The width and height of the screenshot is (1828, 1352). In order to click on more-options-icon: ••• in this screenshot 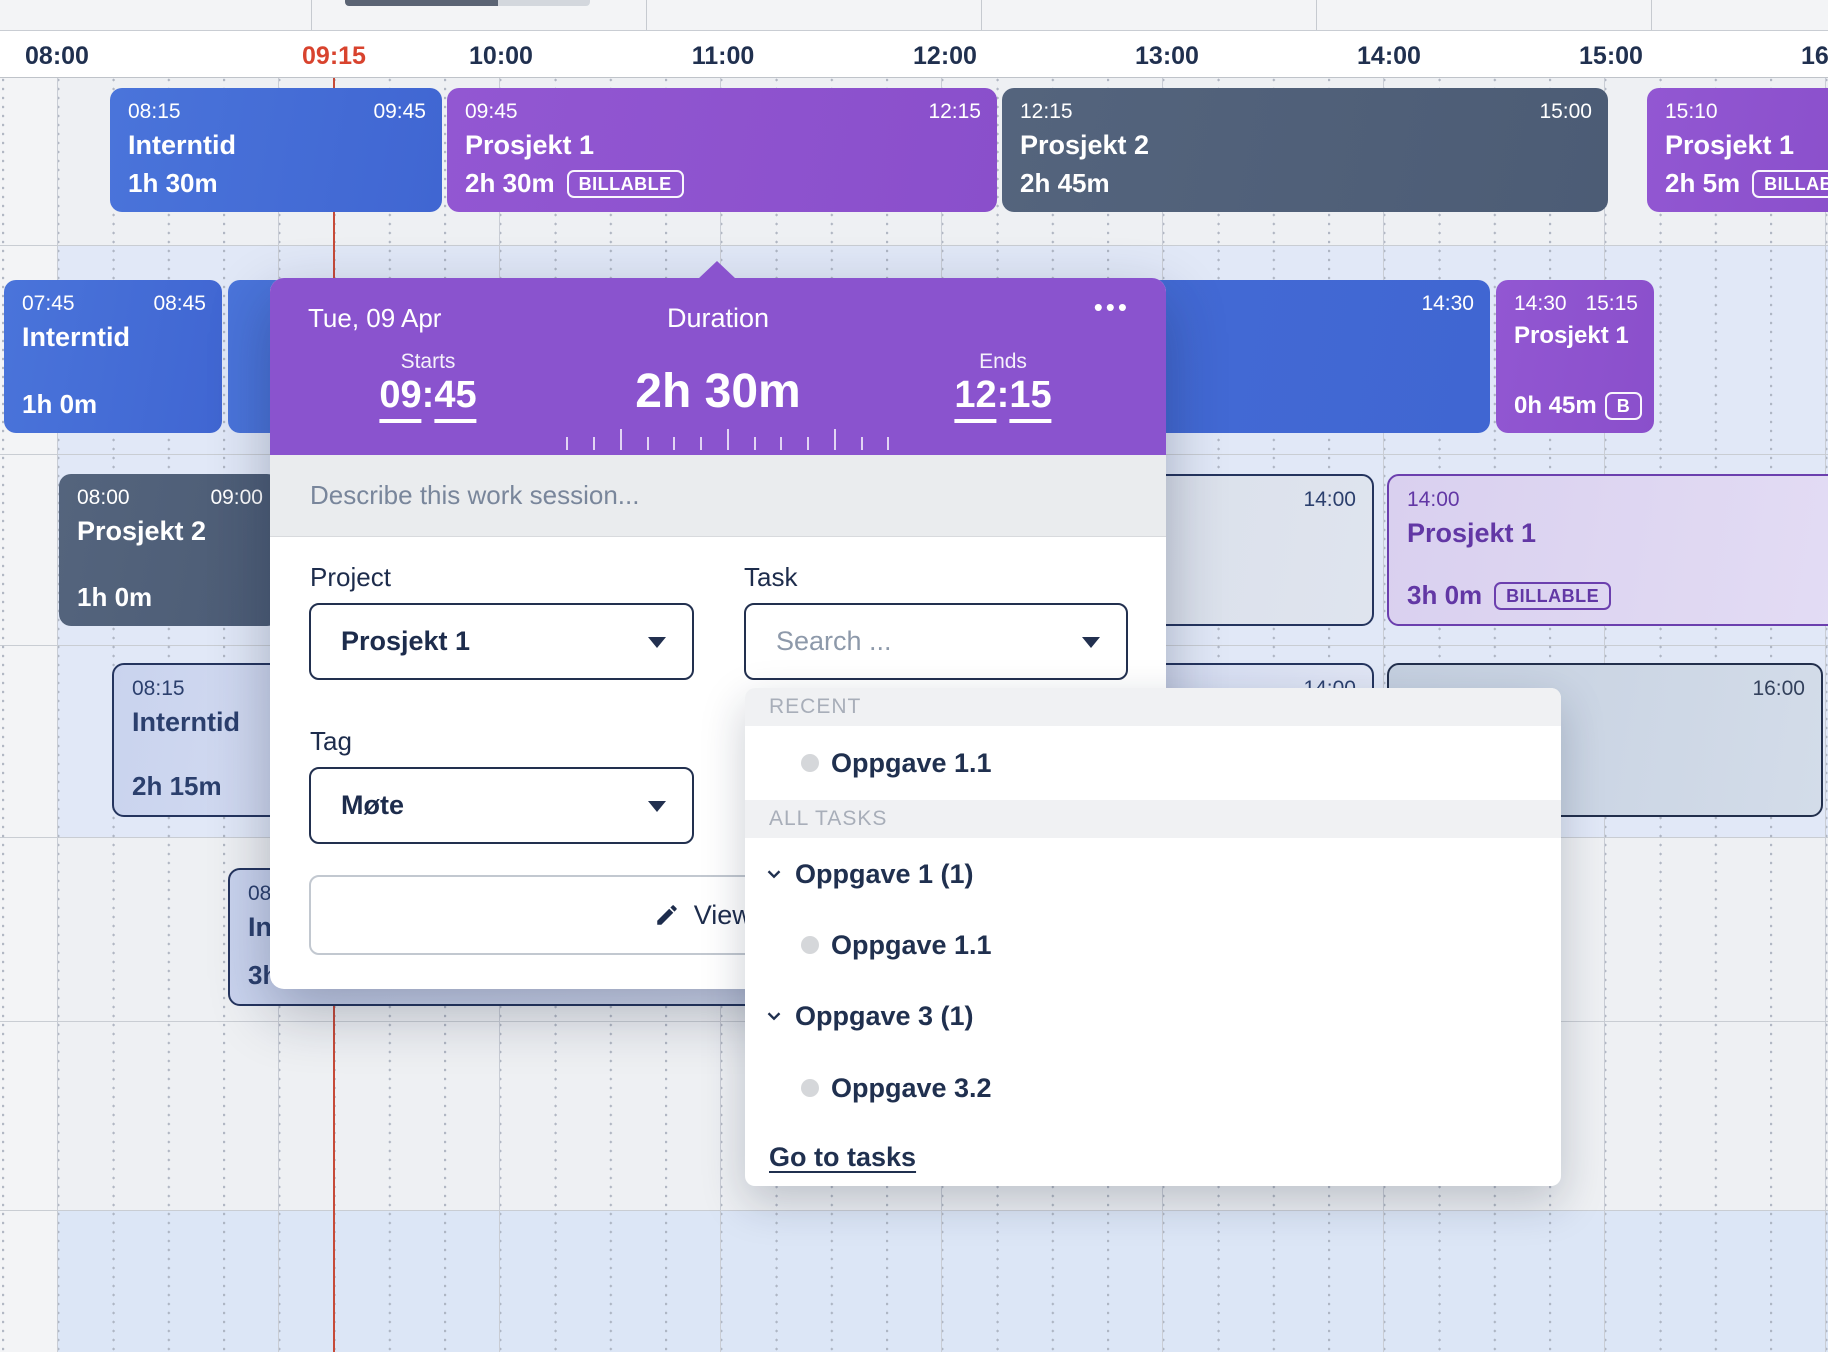, I will do `click(1111, 307)`.